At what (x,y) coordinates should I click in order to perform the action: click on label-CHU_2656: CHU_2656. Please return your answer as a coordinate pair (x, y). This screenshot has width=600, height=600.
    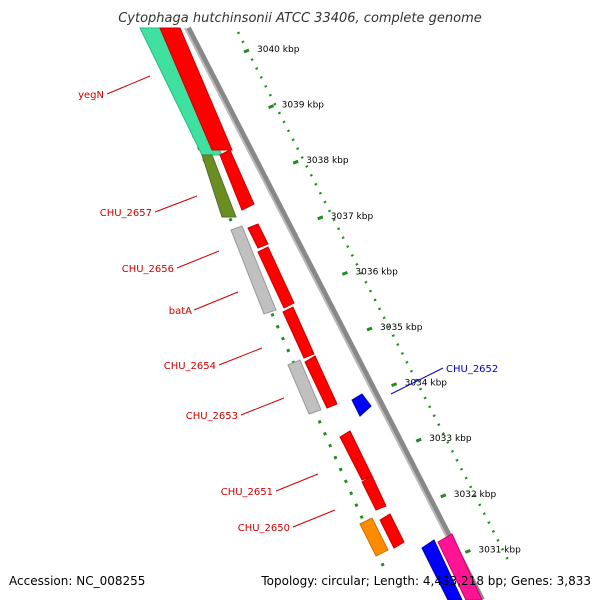
    Looking at the image, I should click on (148, 269).